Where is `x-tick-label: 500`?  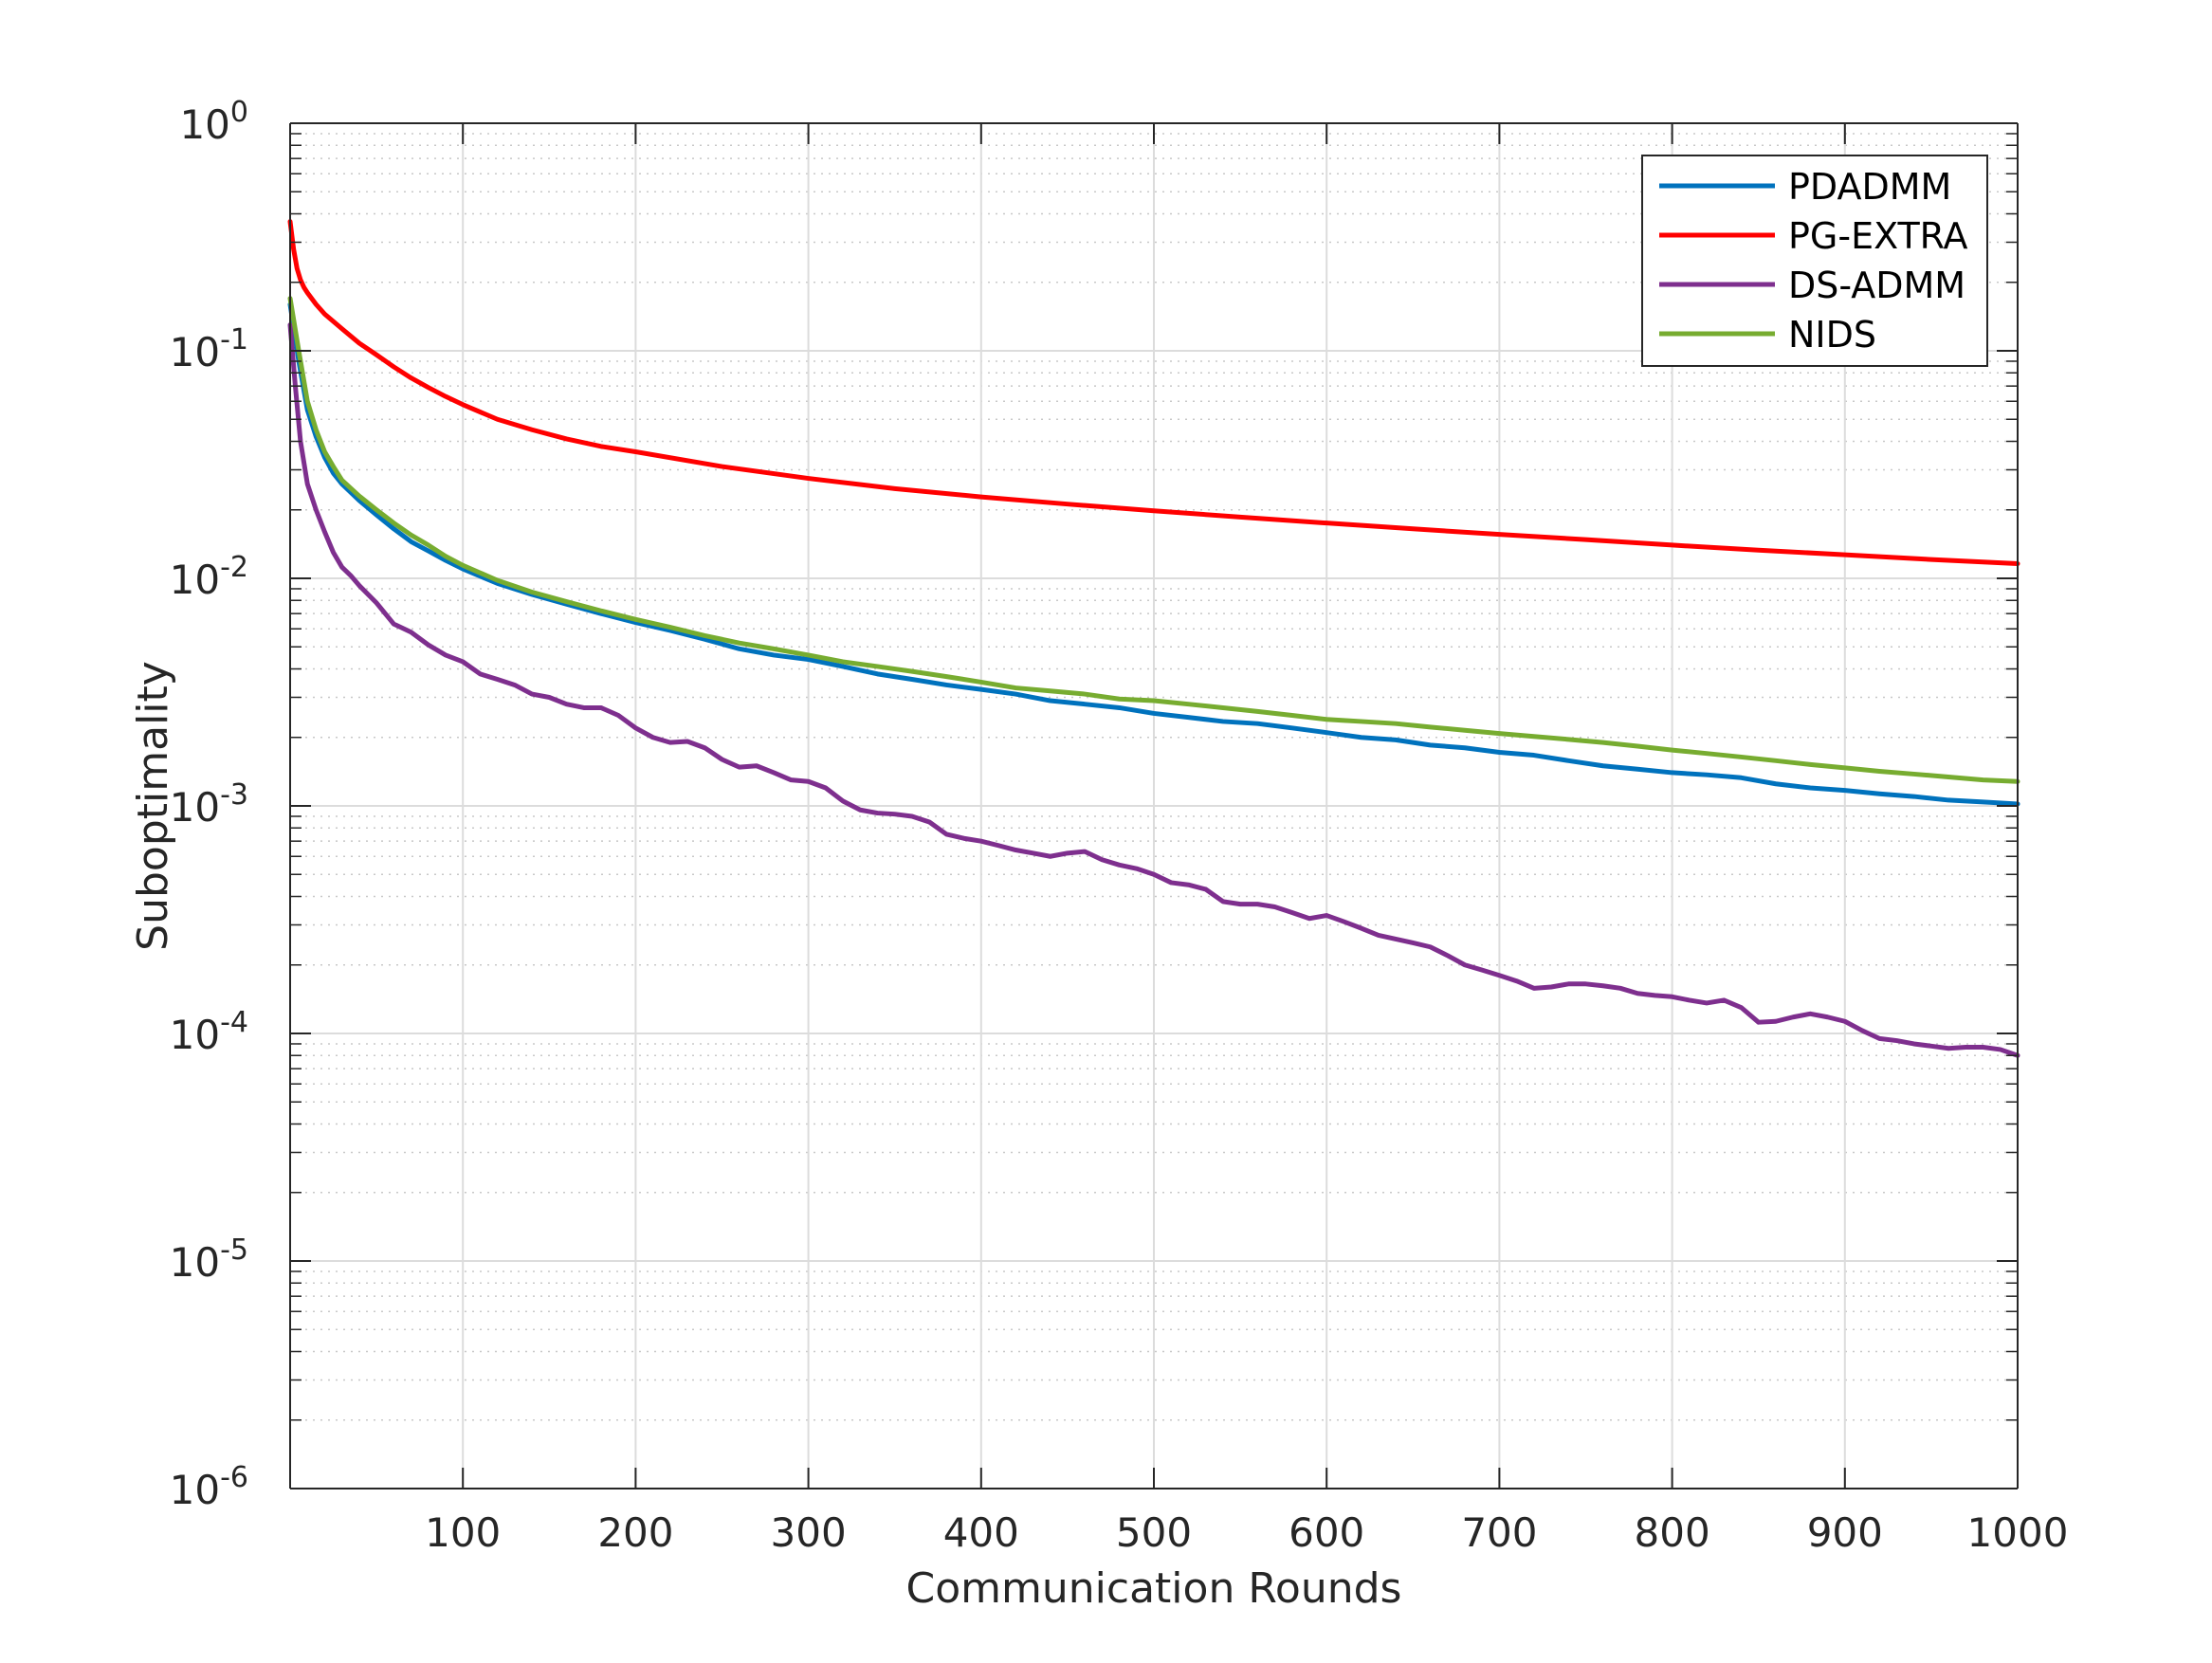 x-tick-label: 500 is located at coordinates (1154, 1532).